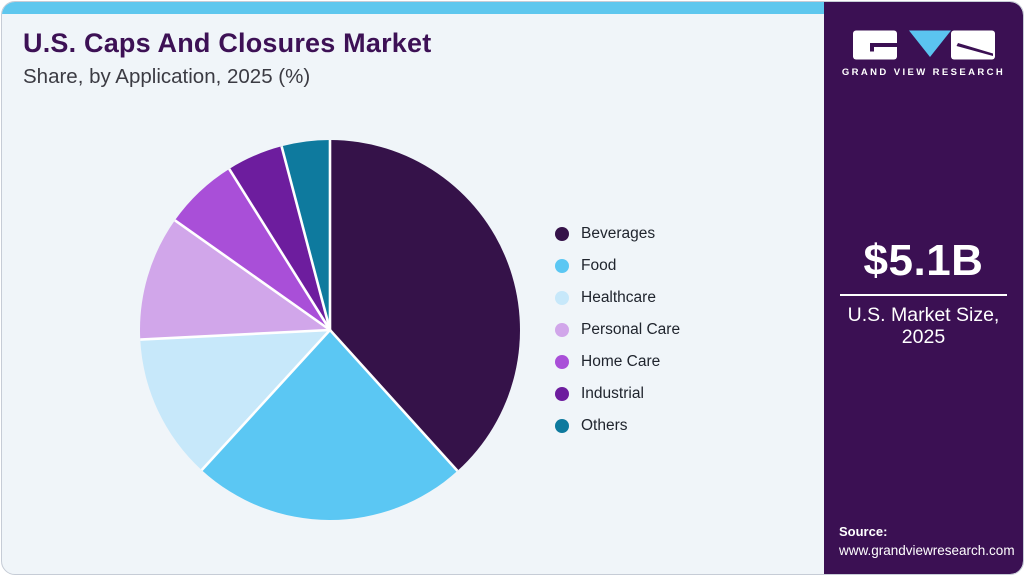 The height and width of the screenshot is (576, 1025). I want to click on market-size-label: U.S. Market Size, 2025, so click(923, 326).